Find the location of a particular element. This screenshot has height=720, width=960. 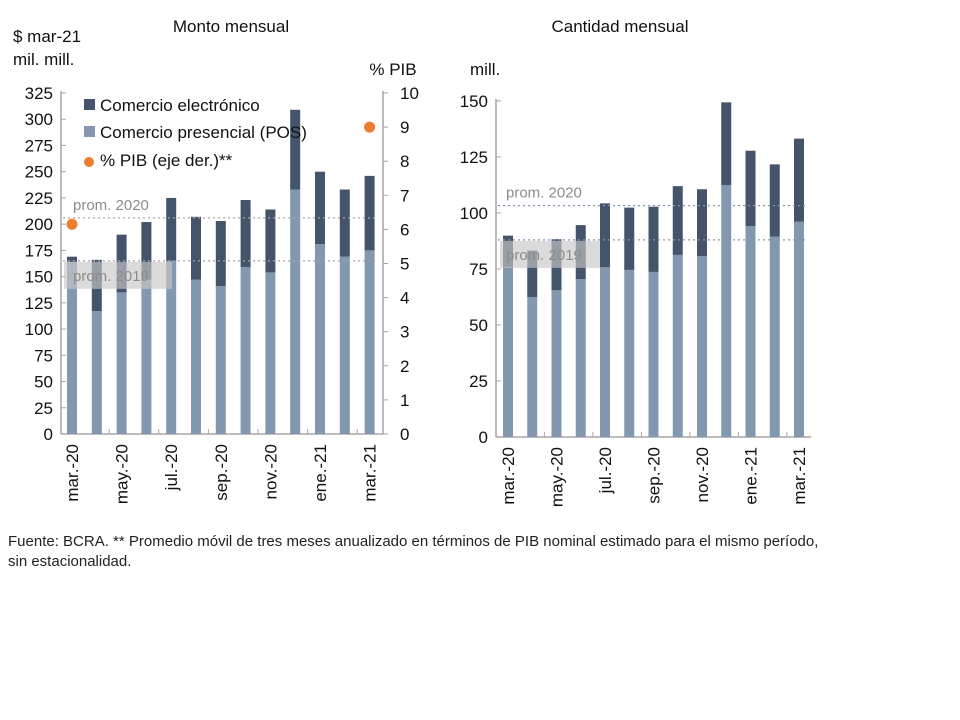

left-y2-tick-label: 6 is located at coordinates (404, 229).